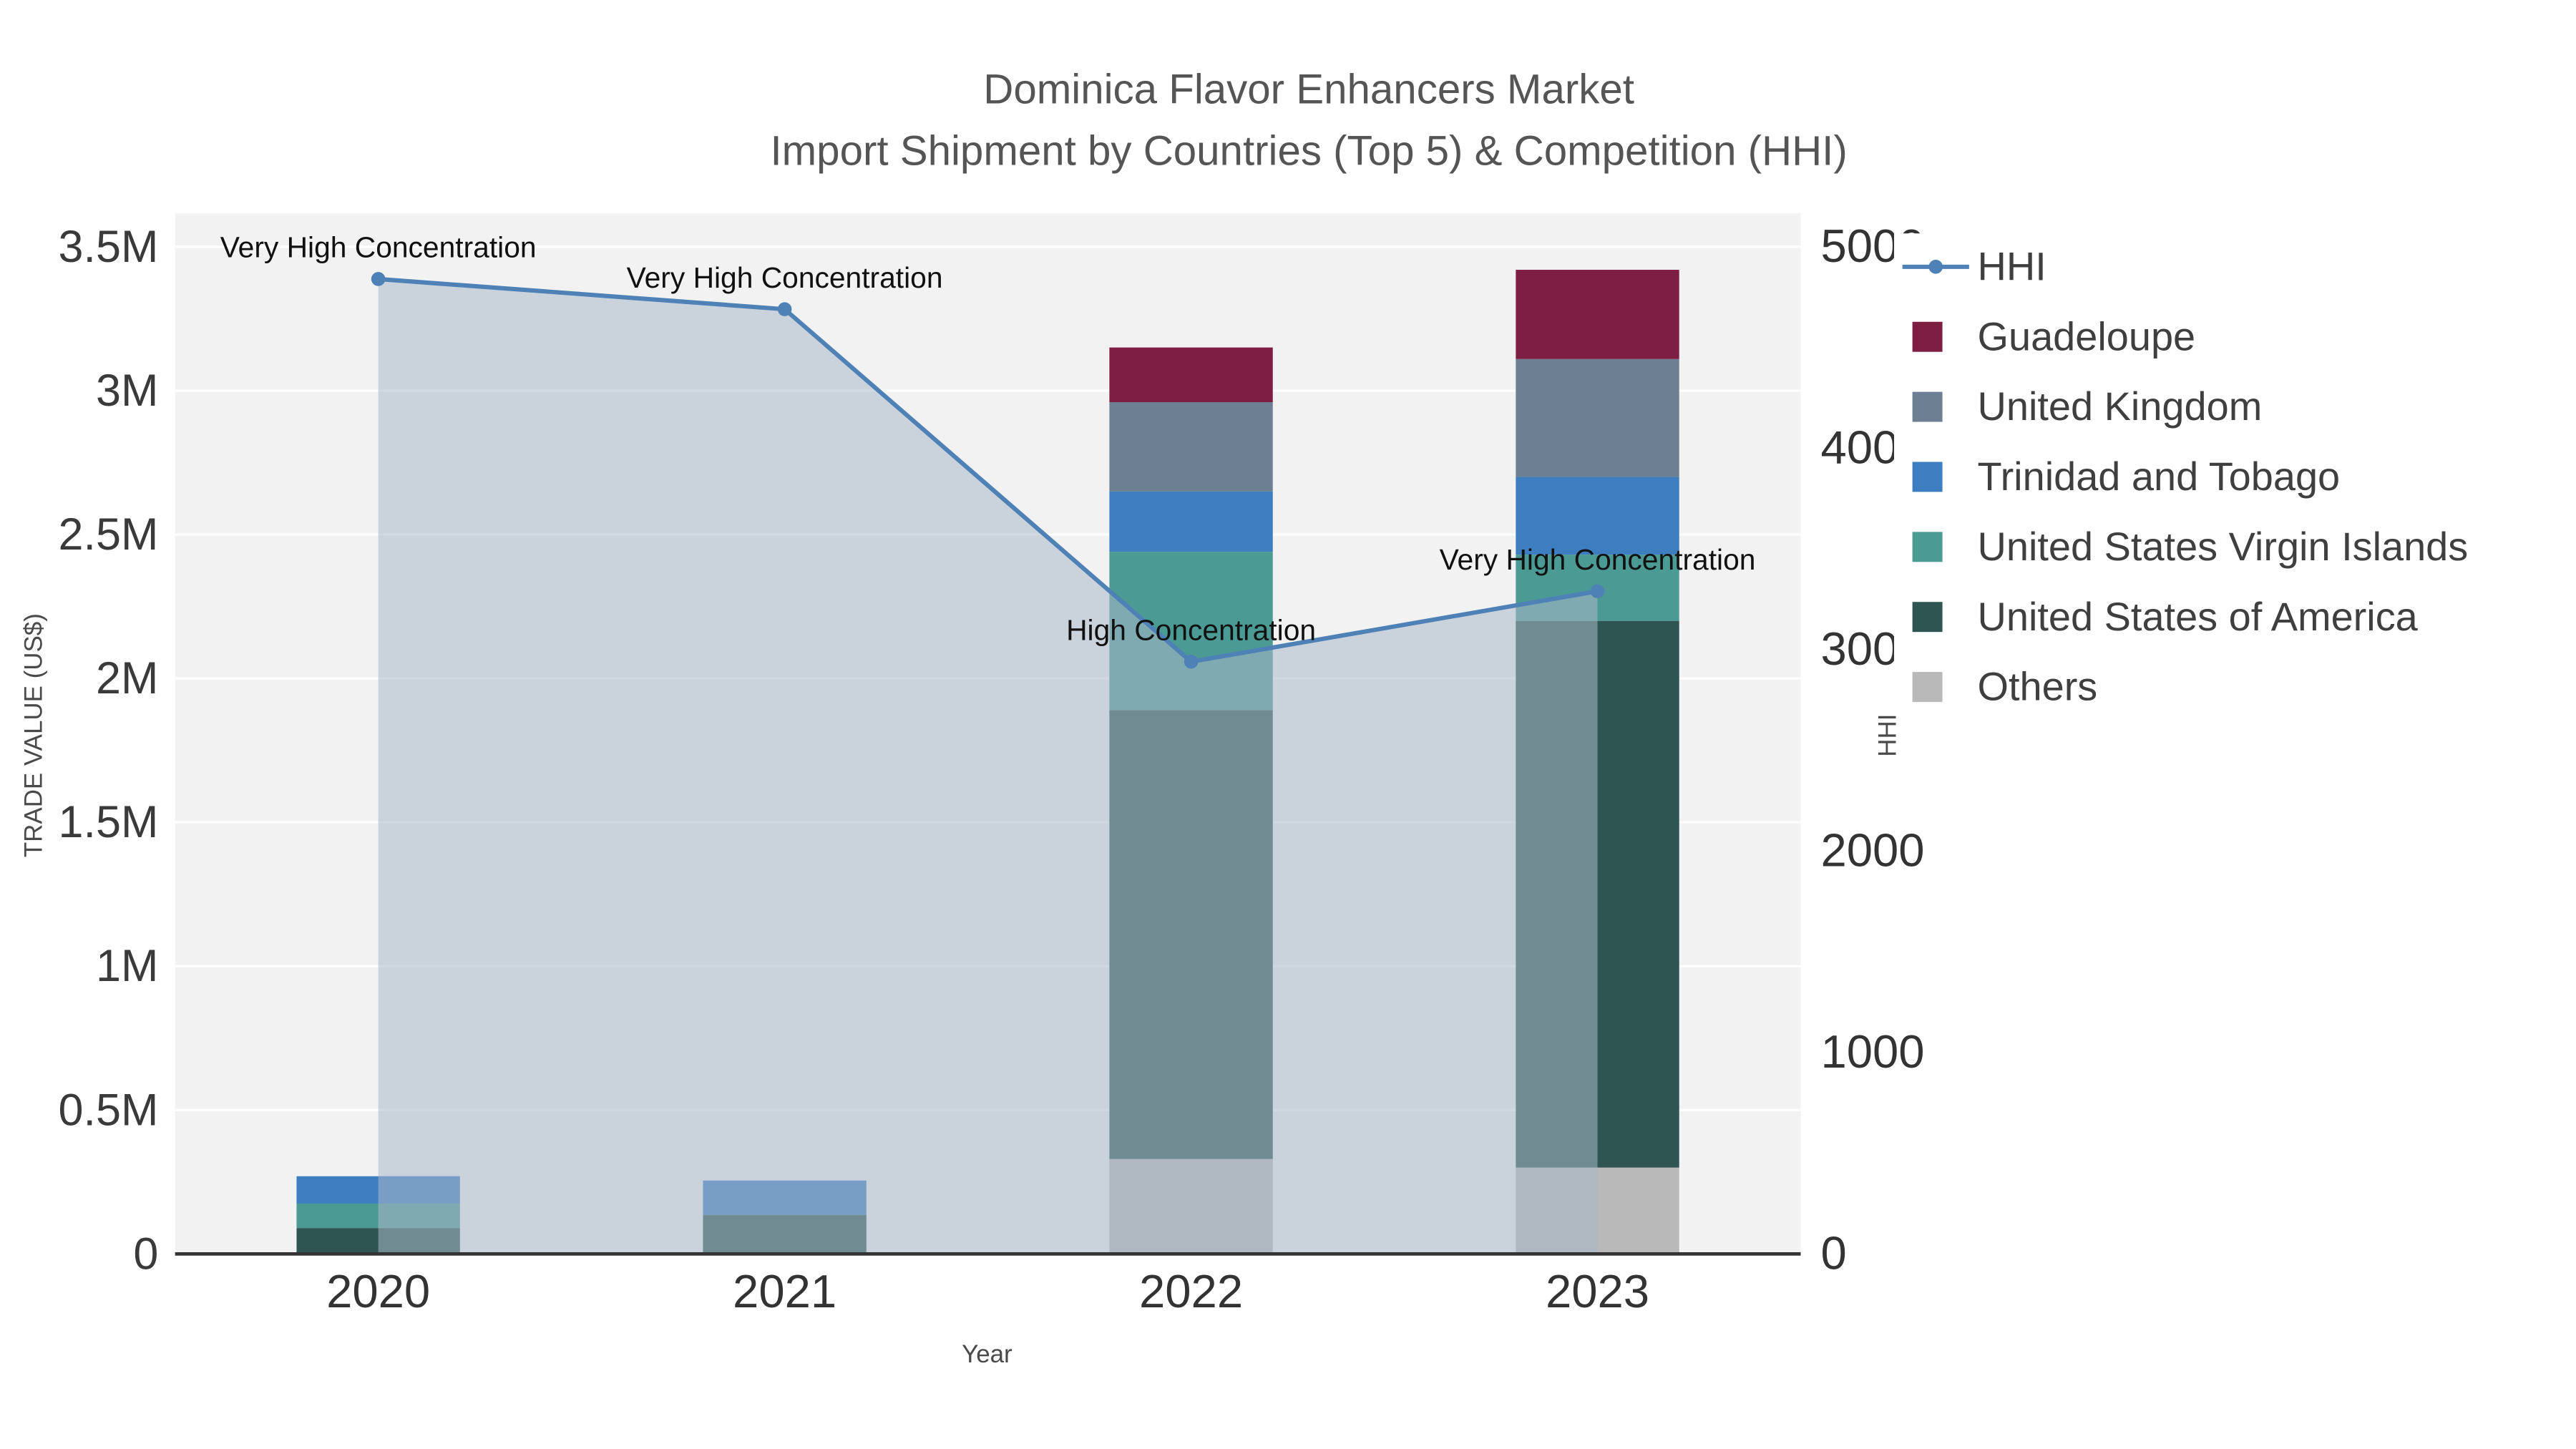 The width and height of the screenshot is (2576, 1449). I want to click on hhi-marker-2023, so click(1597, 591).